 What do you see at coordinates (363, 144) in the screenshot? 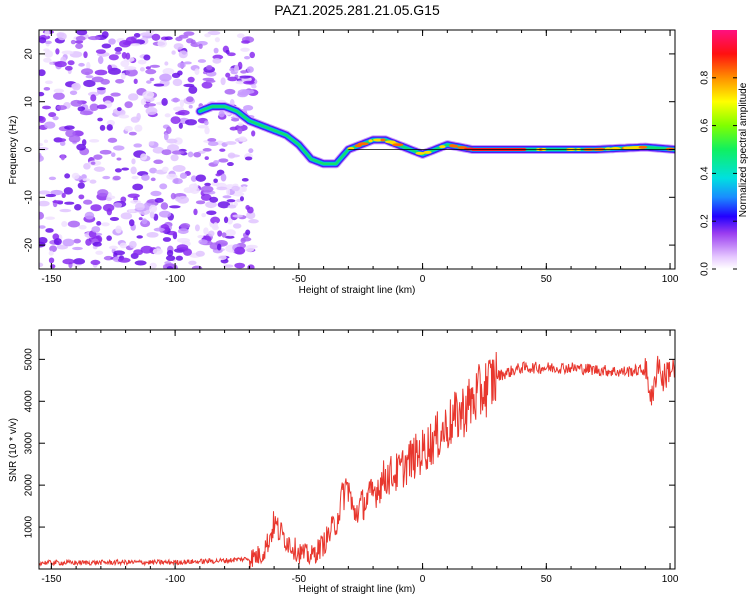
I see `ridge-peak` at bounding box center [363, 144].